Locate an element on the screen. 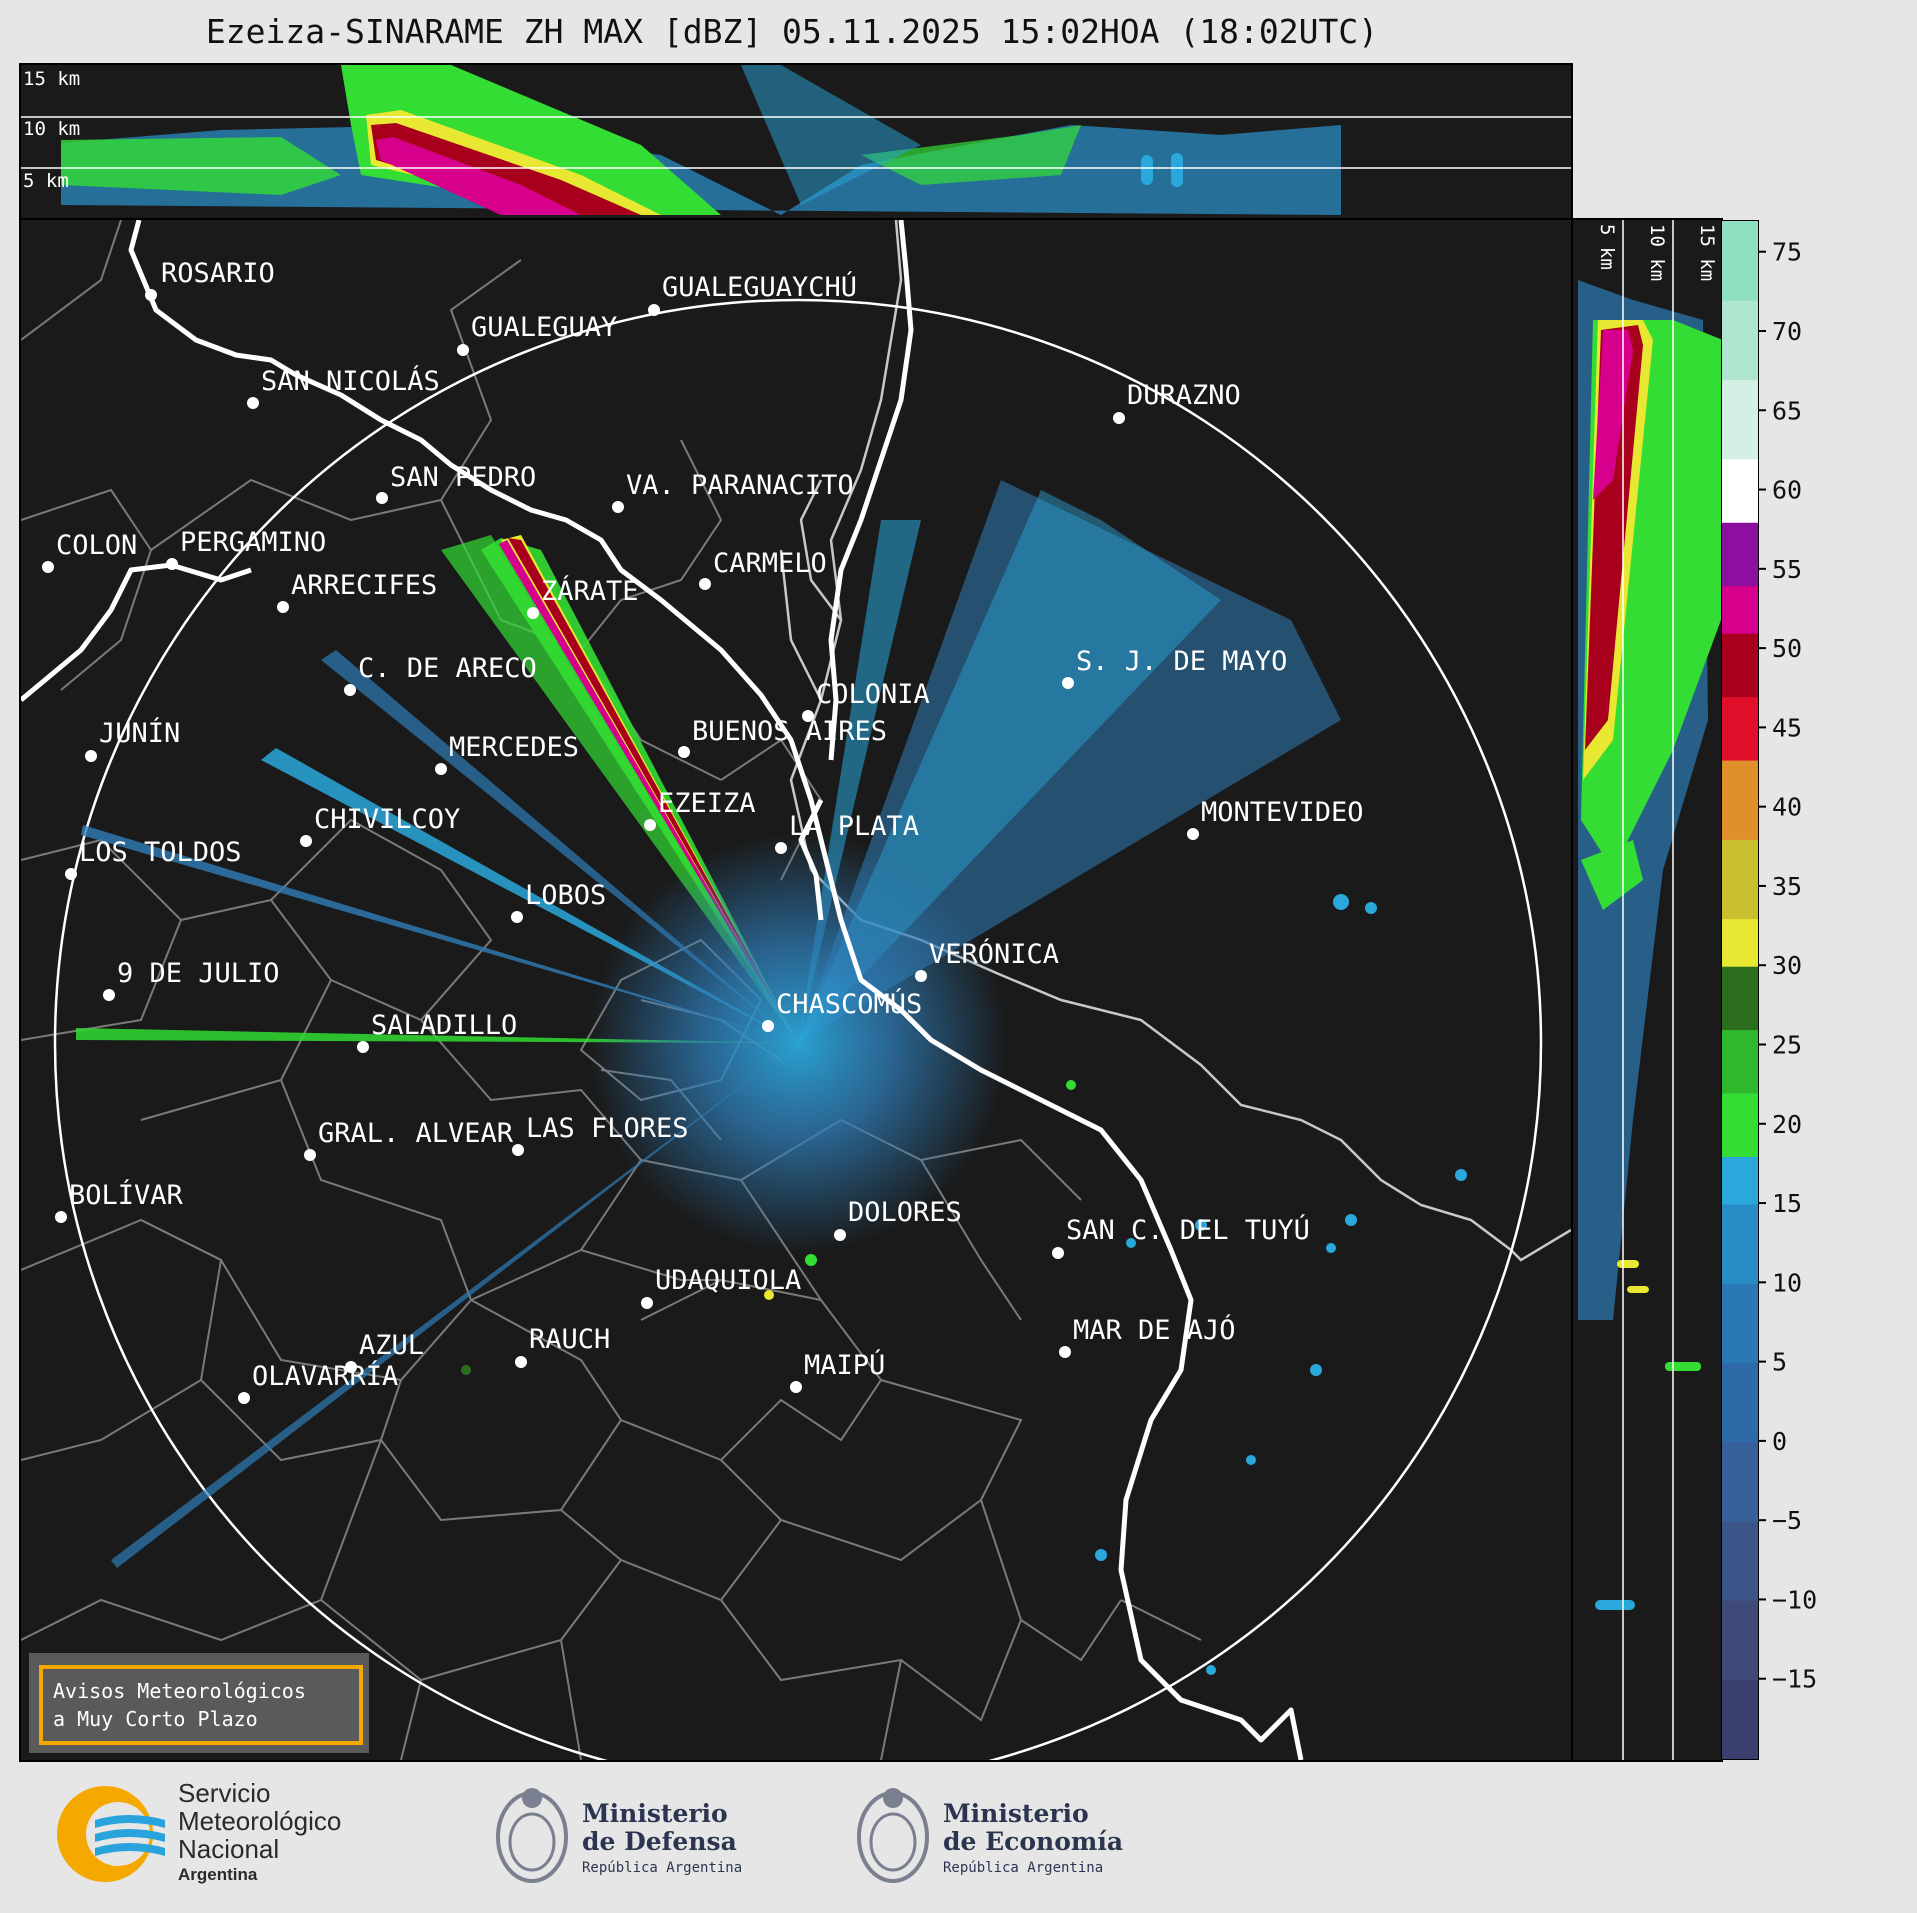  city-durazno: DURAZNO is located at coordinates (1177, 402).